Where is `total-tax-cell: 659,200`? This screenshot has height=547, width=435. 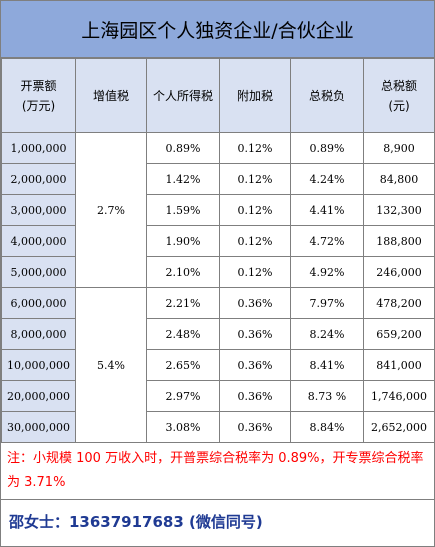 total-tax-cell: 659,200 is located at coordinates (399, 334).